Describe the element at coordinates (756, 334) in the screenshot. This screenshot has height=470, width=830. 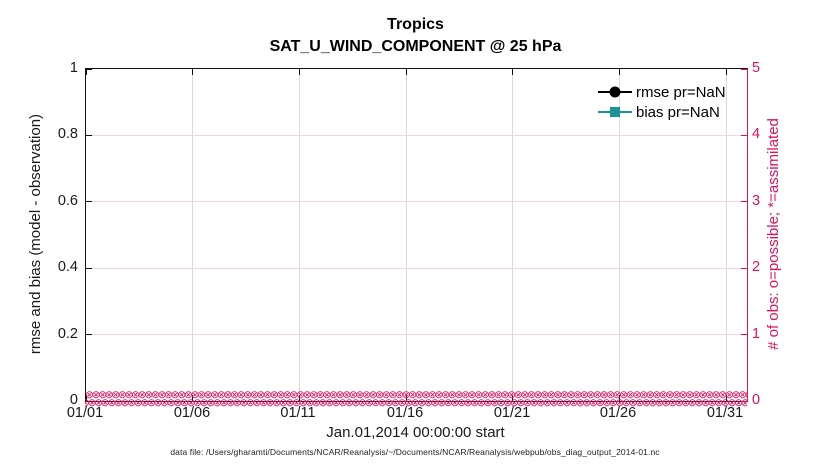
I see `right-ytick-label: 1` at that location.